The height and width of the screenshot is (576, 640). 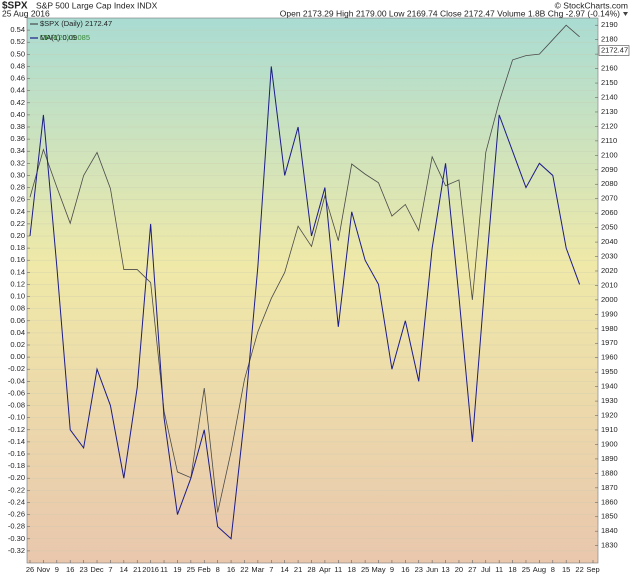 What do you see at coordinates (609, 39) in the screenshot?
I see `y2-tick-label: 2180` at bounding box center [609, 39].